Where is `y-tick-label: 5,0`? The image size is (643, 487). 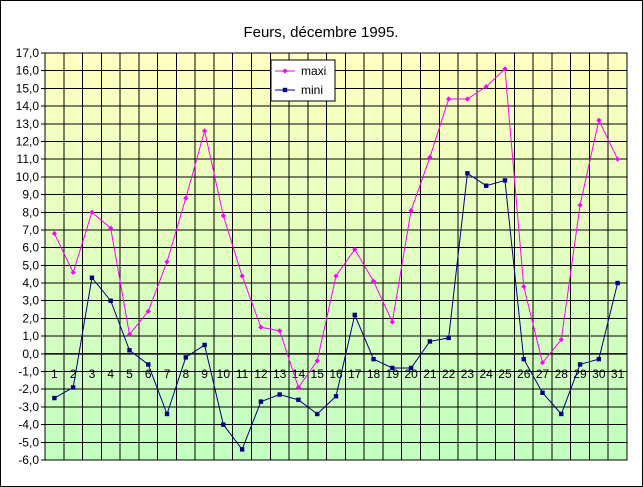
y-tick-label: 5,0 is located at coordinates (30, 265).